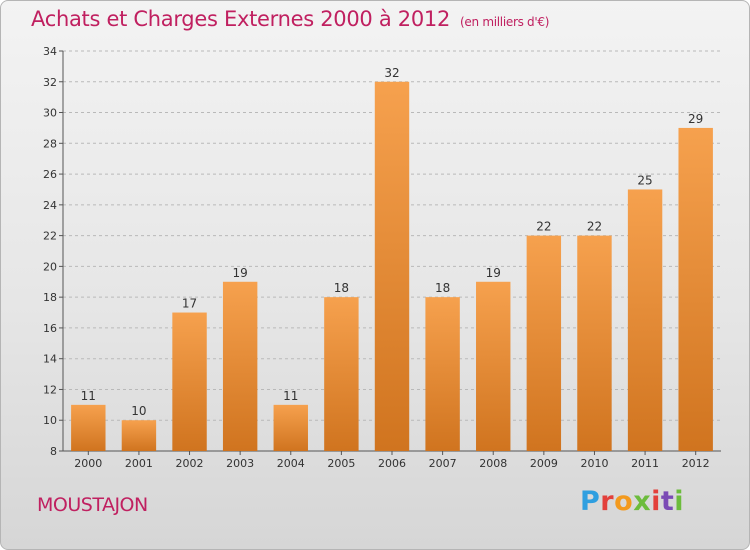  What do you see at coordinates (642, 501) in the screenshot?
I see `logo-letter: x` at bounding box center [642, 501].